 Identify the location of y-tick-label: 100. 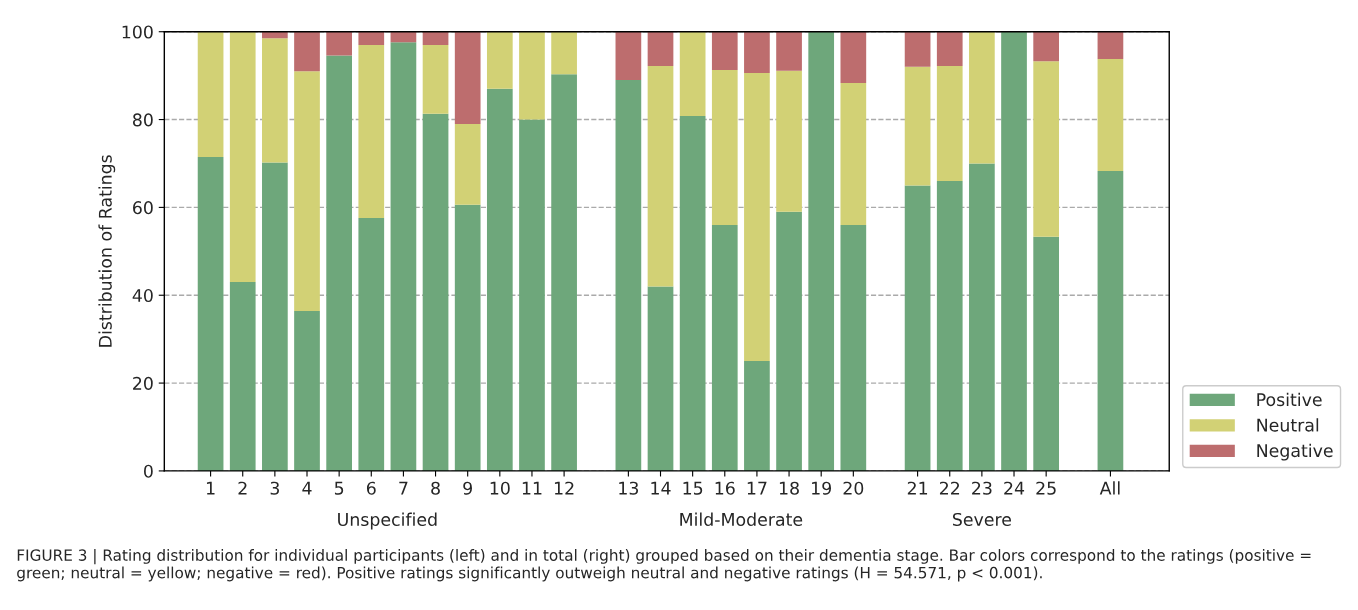
(137, 32).